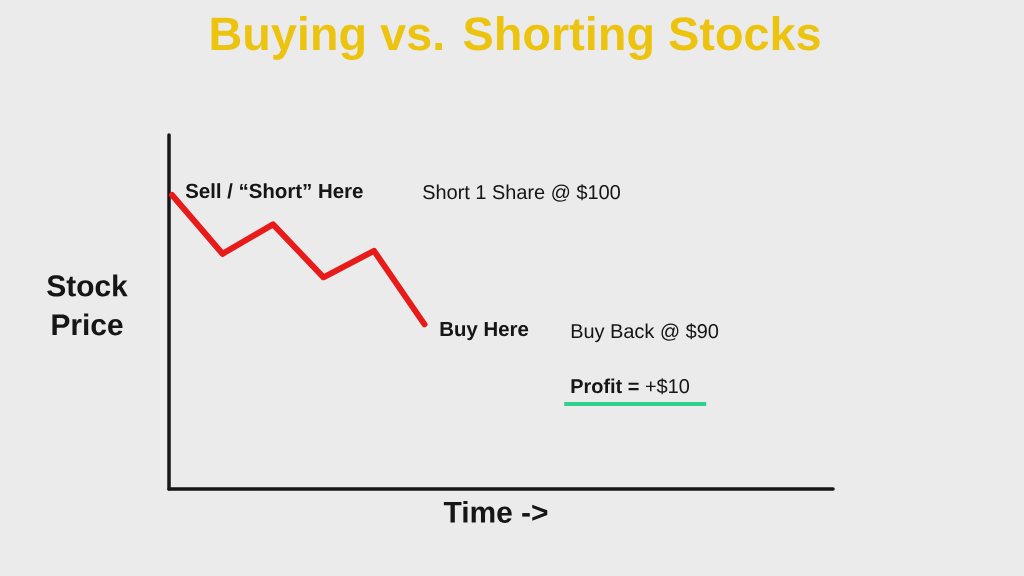 This screenshot has width=1024, height=576. What do you see at coordinates (645, 333) in the screenshot?
I see `text: Buy Back @ $90` at bounding box center [645, 333].